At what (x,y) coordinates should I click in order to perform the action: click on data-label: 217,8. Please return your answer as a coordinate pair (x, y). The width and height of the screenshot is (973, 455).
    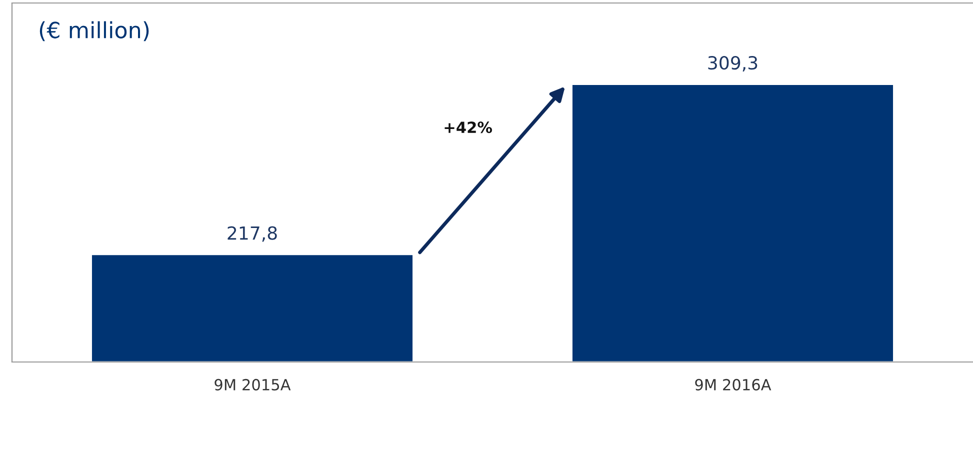
    Looking at the image, I should click on (252, 234).